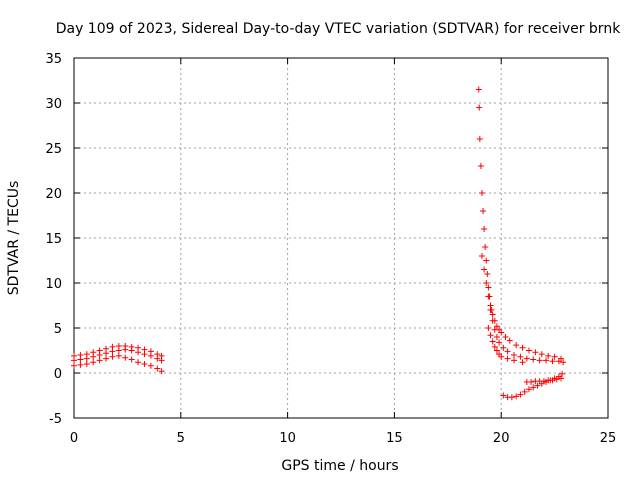 This screenshot has width=640, height=480. Describe the element at coordinates (74, 438) in the screenshot. I see `x-tick-label: 0` at that location.